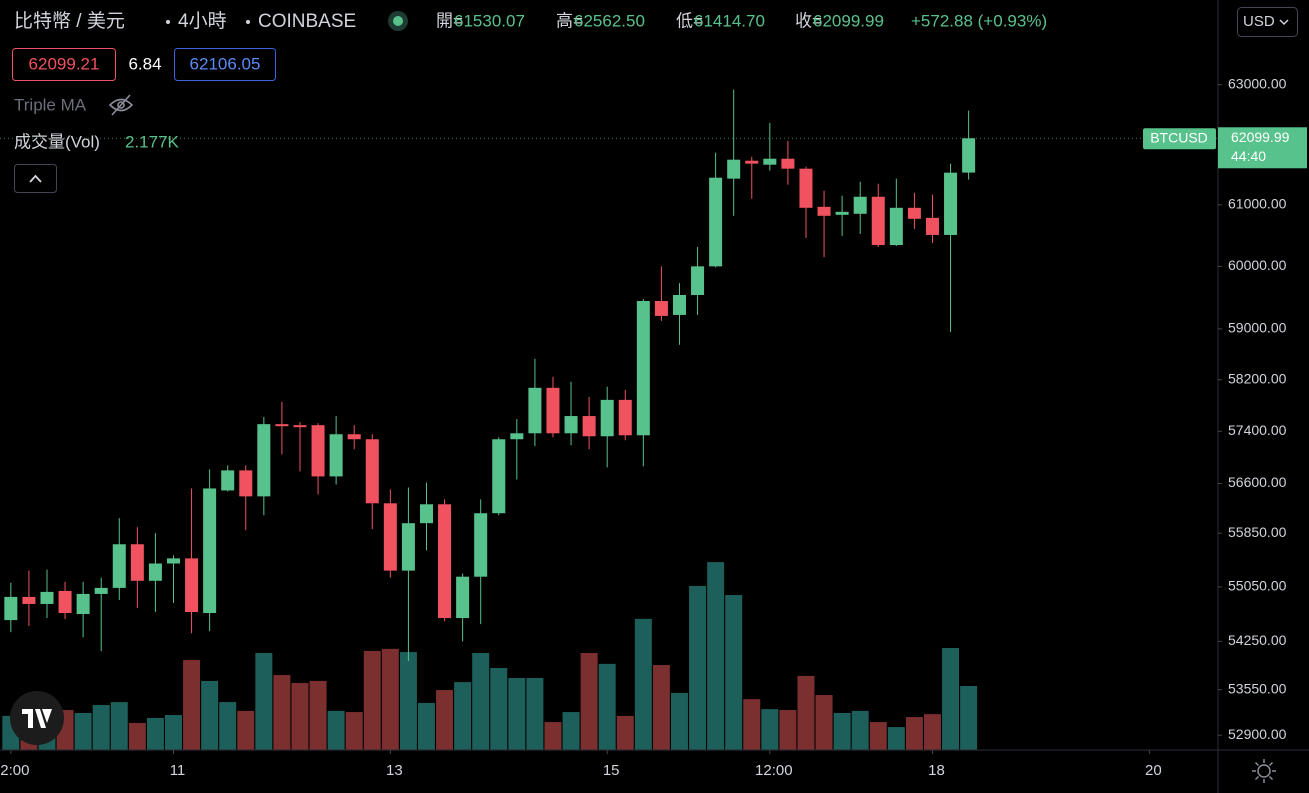  What do you see at coordinates (1257, 688) in the screenshot?
I see `y-tick-label: 53550.00` at bounding box center [1257, 688].